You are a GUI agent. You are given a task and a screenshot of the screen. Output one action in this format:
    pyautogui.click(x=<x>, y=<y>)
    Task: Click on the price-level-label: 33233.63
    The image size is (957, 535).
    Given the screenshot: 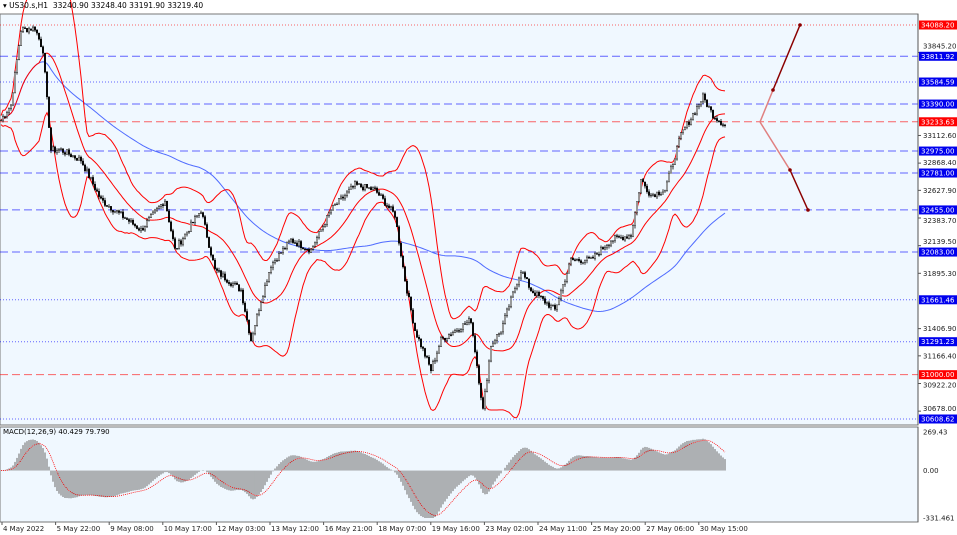 What is the action you would take?
    pyautogui.click(x=937, y=122)
    